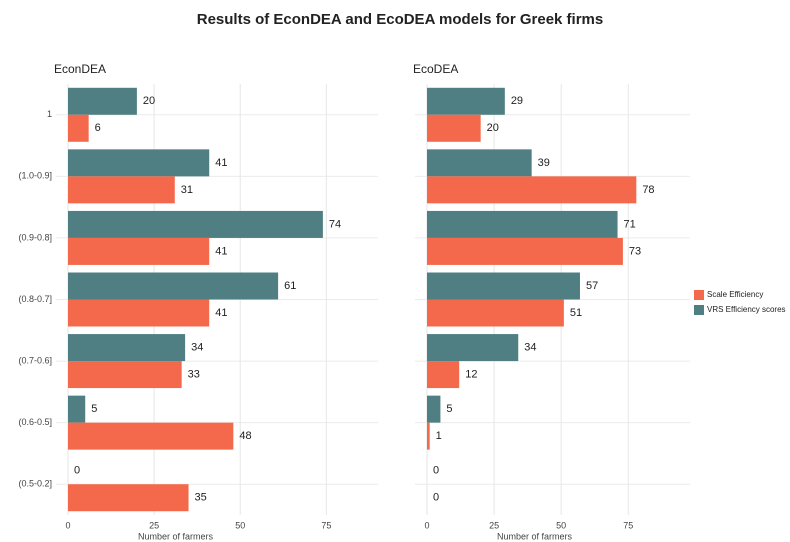 The width and height of the screenshot is (790, 542). I want to click on data-label: 51, so click(576, 313).